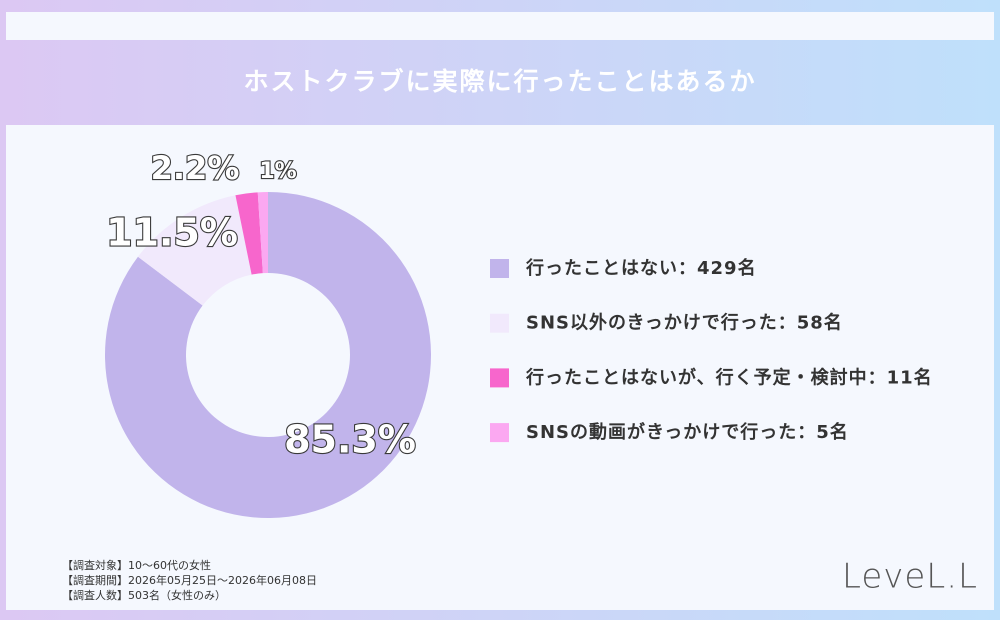 This screenshot has height=624, width=1000. Describe the element at coordinates (500, 26) in the screenshot. I see `top-strip` at that location.